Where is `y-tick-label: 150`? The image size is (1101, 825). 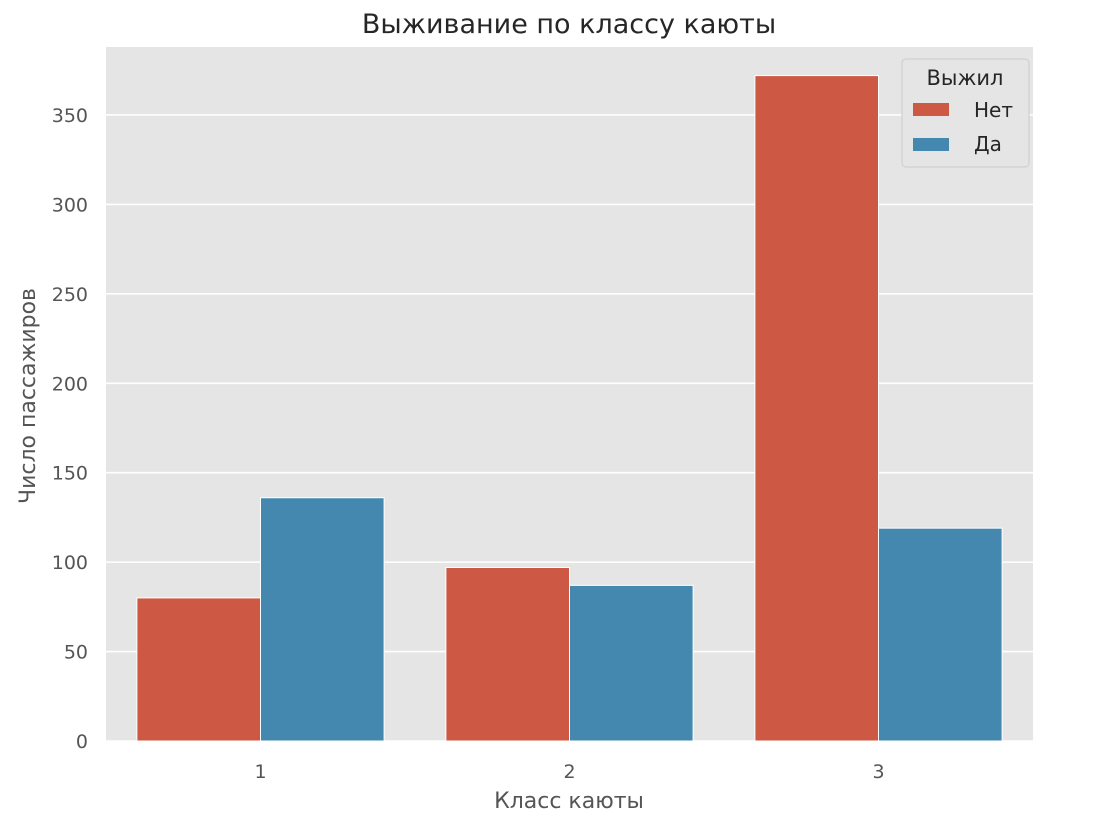
y-tick-label: 150 is located at coordinates (70, 474).